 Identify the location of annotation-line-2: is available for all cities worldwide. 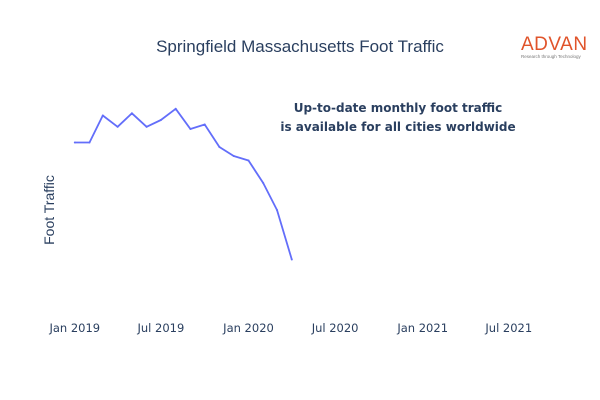
(397, 127).